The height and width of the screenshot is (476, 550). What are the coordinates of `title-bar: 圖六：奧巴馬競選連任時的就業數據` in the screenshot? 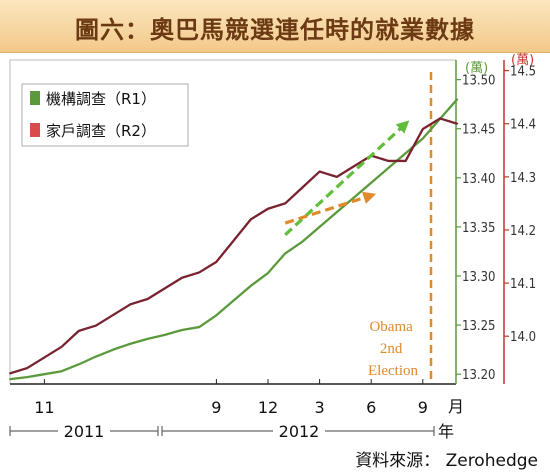 It's located at (275, 26).